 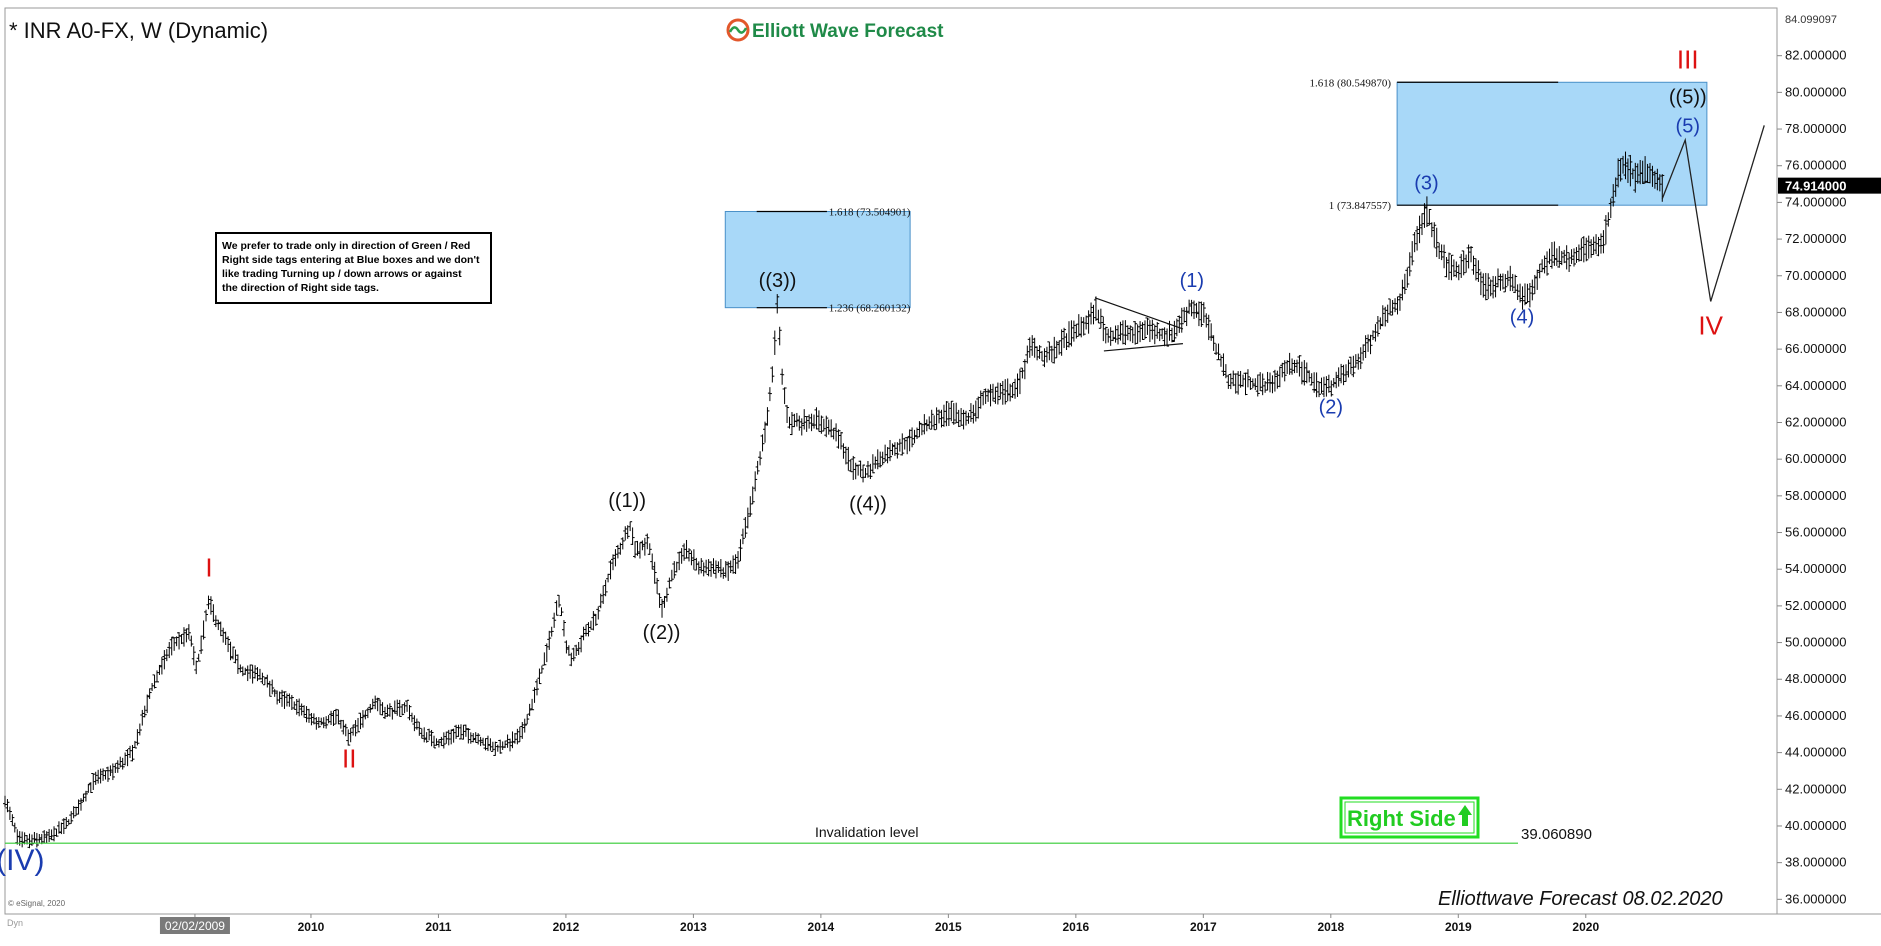 I want to click on y-tick-label: 54.000000, so click(x=1815, y=568).